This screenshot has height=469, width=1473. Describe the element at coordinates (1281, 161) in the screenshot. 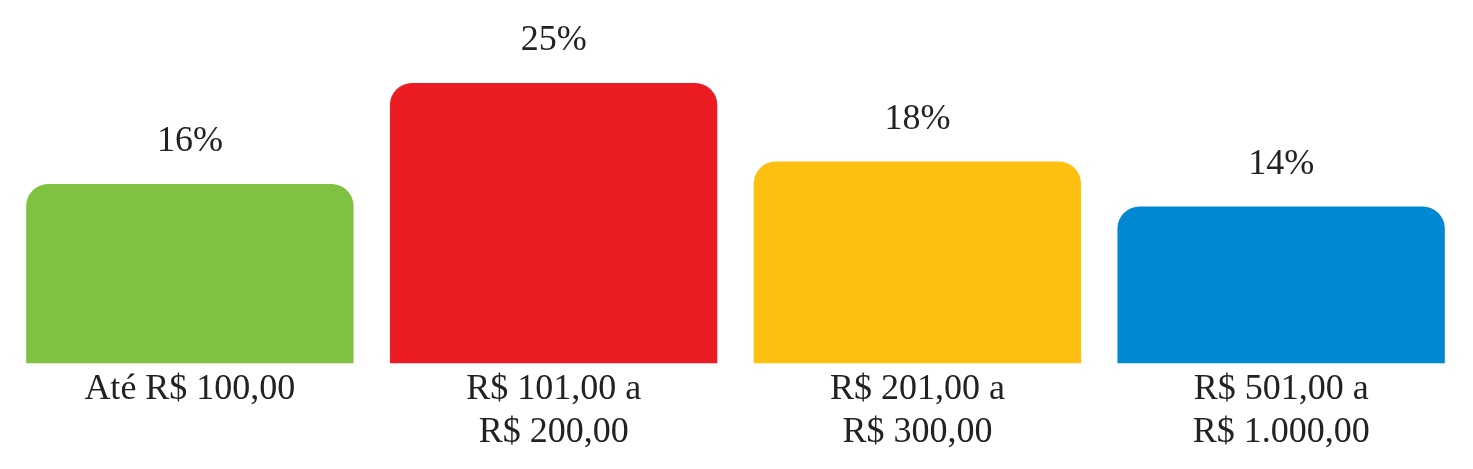

I see `data-label: 14%` at that location.